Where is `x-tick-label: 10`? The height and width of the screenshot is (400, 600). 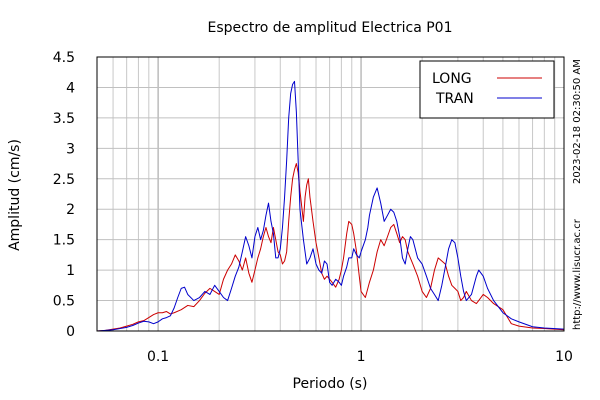 x-tick-label: 10 is located at coordinates (564, 357).